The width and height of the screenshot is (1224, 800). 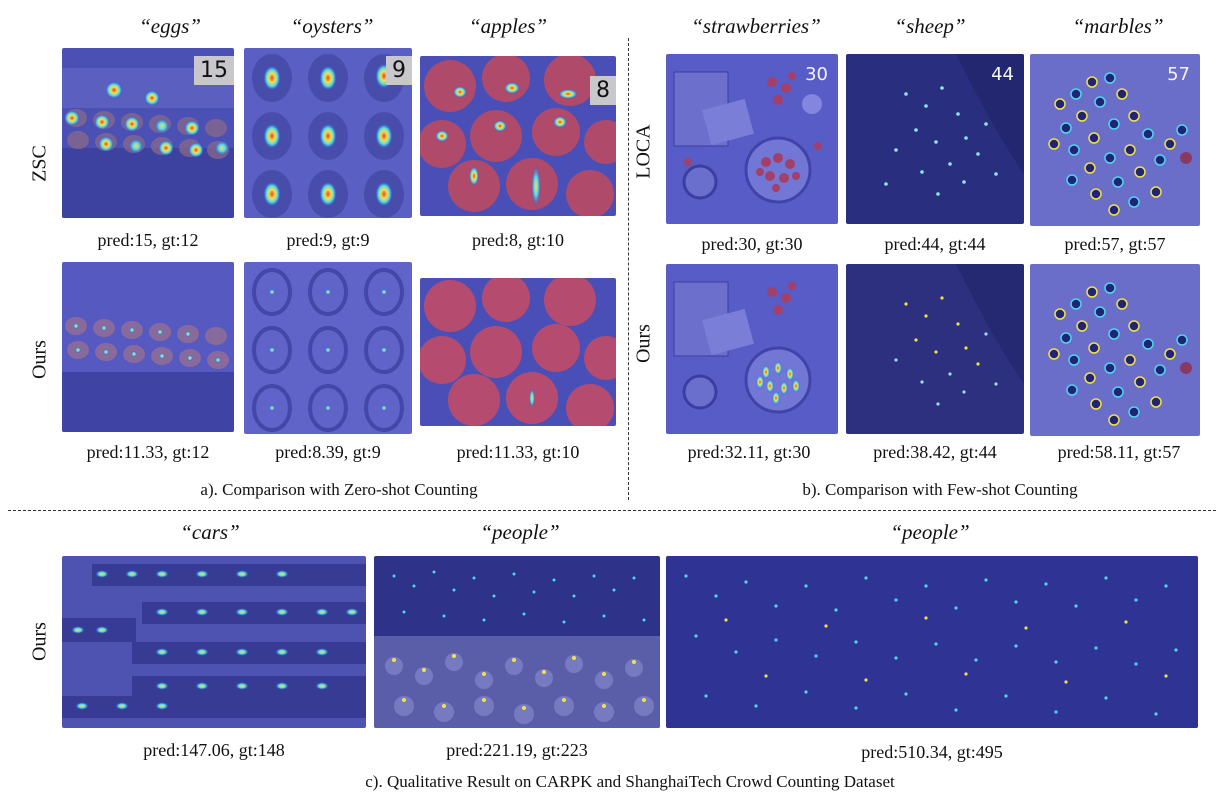 What do you see at coordinates (332, 26) in the screenshot?
I see `title-oysters: “oysters”` at bounding box center [332, 26].